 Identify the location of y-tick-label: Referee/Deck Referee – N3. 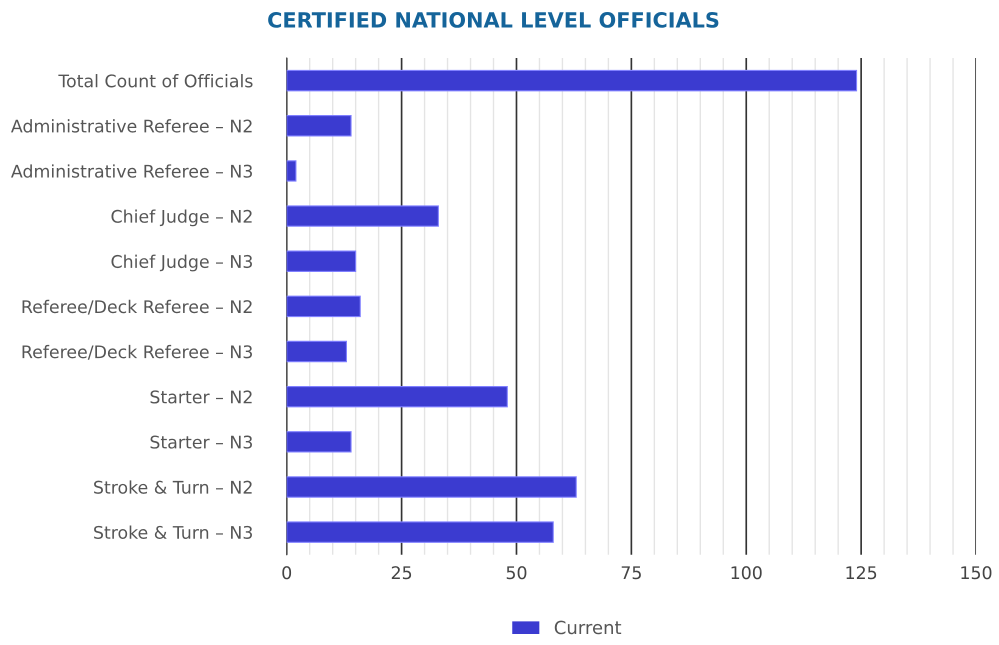
(137, 352).